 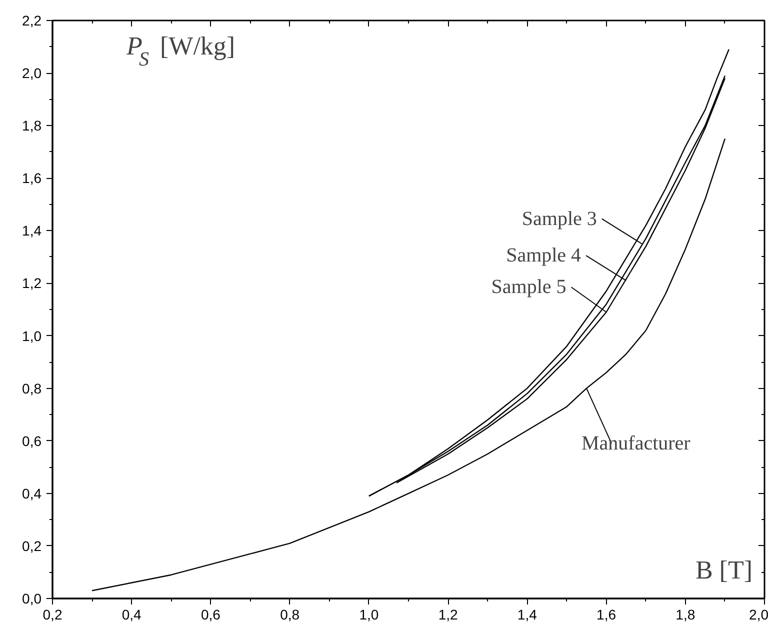 What do you see at coordinates (32, 283) in the screenshot?
I see `y-tick-label: 1,2` at bounding box center [32, 283].